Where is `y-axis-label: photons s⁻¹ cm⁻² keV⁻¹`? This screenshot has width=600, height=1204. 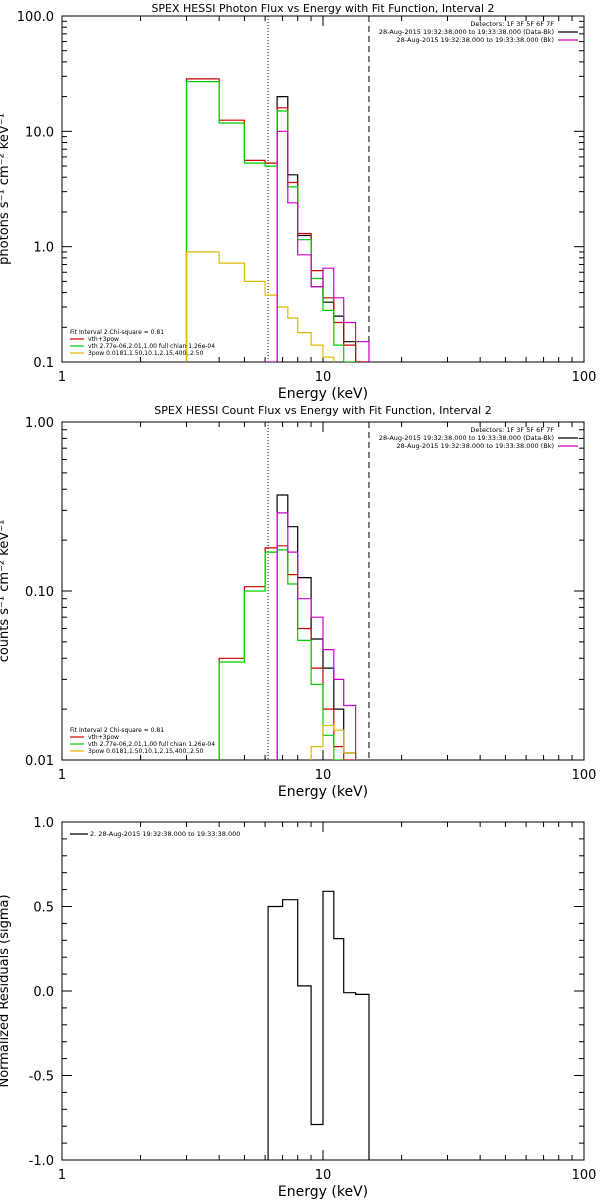
y-axis-label: photons s⁻¹ cm⁻² keV⁻¹ is located at coordinates (6, 189).